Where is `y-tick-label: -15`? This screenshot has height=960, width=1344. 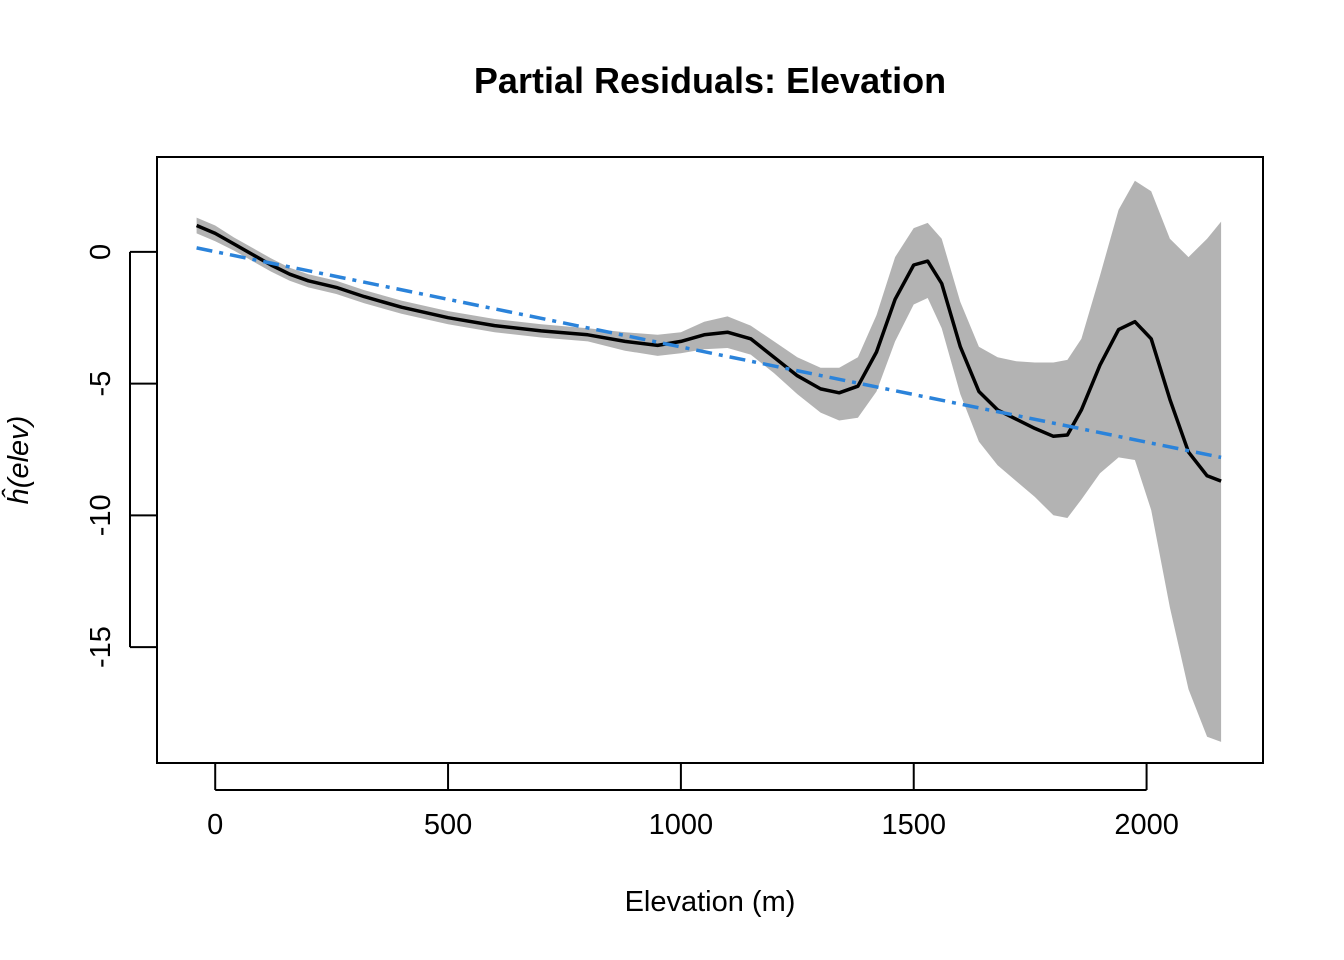 y-tick-label: -15 is located at coordinates (101, 647).